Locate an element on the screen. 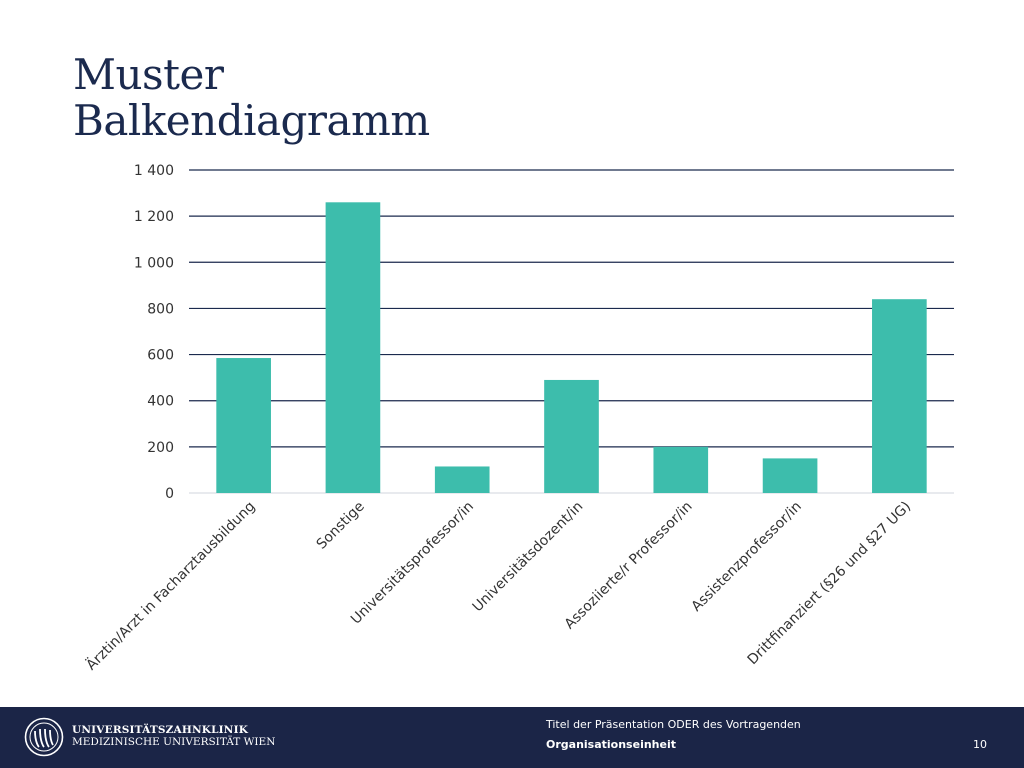 This screenshot has width=1024, height=768. university-name-line2: MEDIZINISCHE UNIVERSITÄT WIEN is located at coordinates (174, 742).